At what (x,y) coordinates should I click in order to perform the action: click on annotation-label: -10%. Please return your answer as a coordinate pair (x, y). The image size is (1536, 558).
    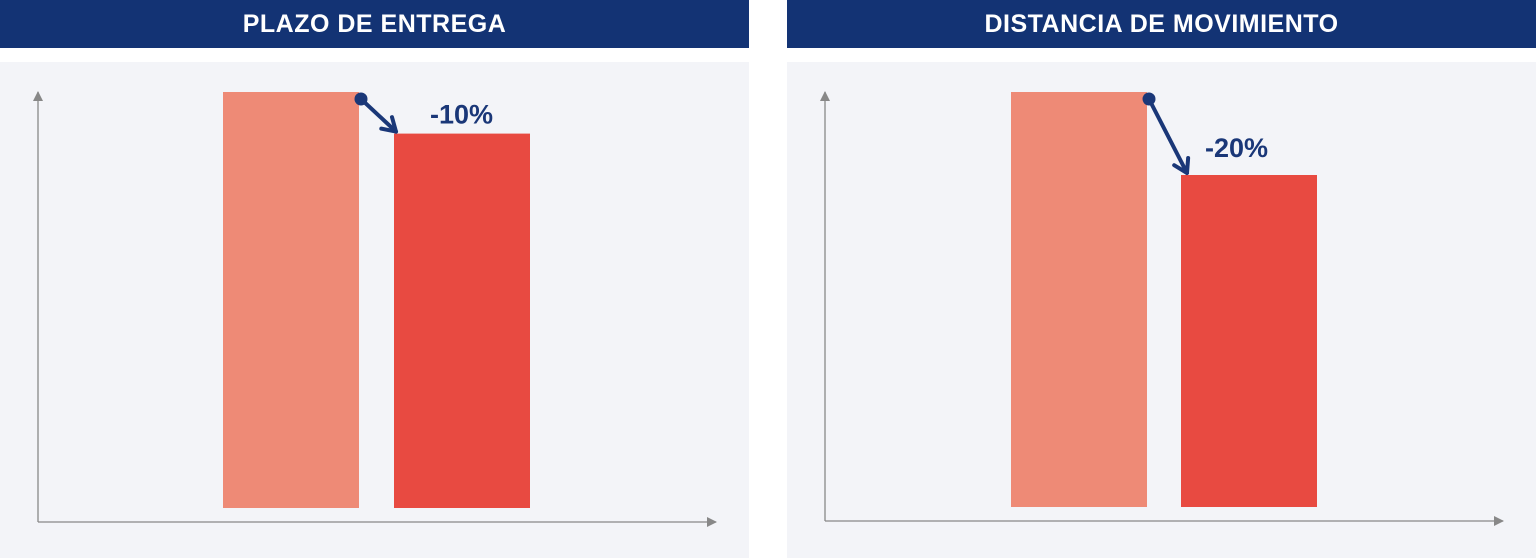
    Looking at the image, I should click on (461, 115).